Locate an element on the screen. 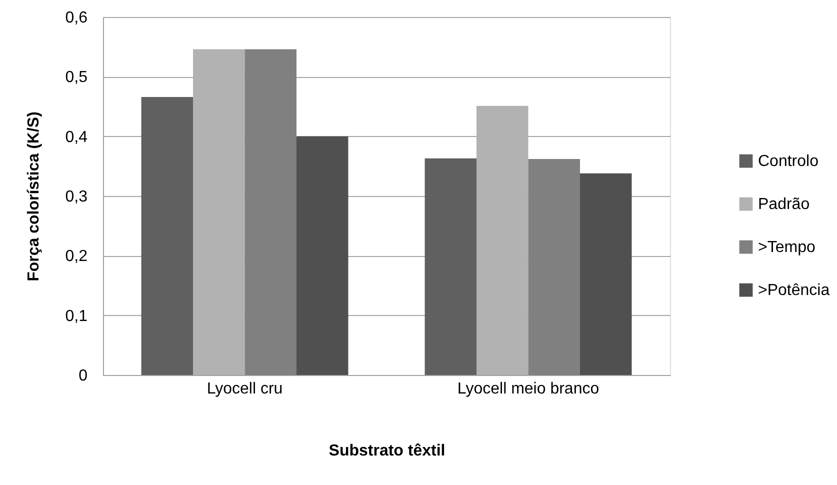  y-tick-label: 0,4 is located at coordinates (76, 137).